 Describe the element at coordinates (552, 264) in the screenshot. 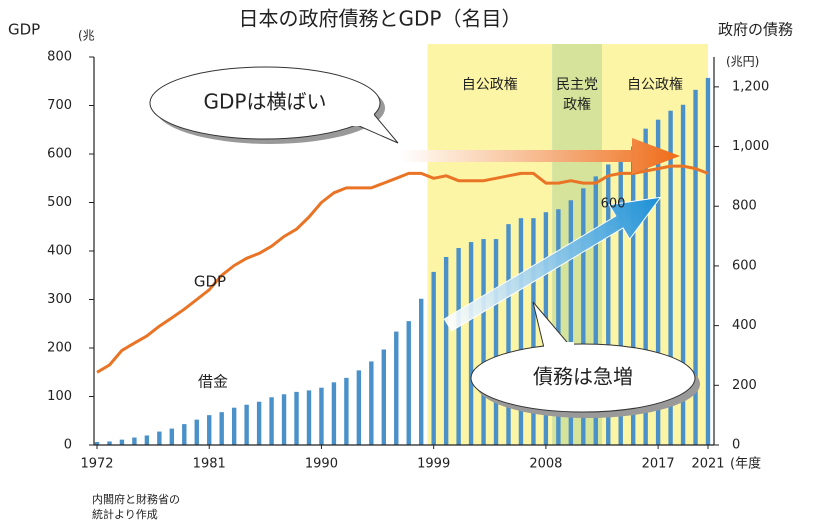

I see `arrow-blue` at that location.